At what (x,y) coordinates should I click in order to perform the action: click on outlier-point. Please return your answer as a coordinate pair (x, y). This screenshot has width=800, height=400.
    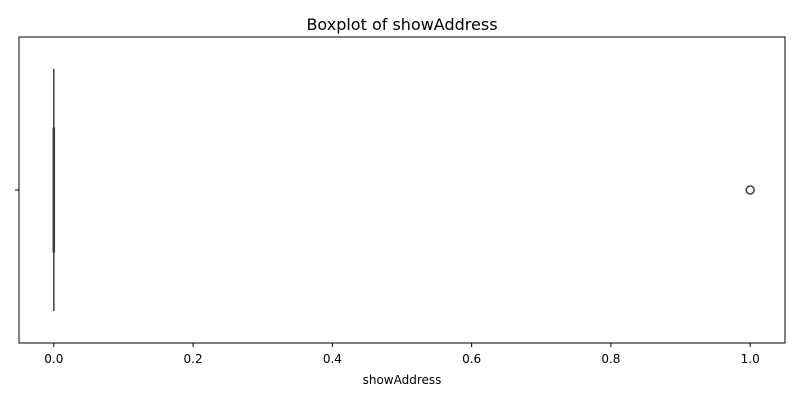
    Looking at the image, I should click on (750, 190).